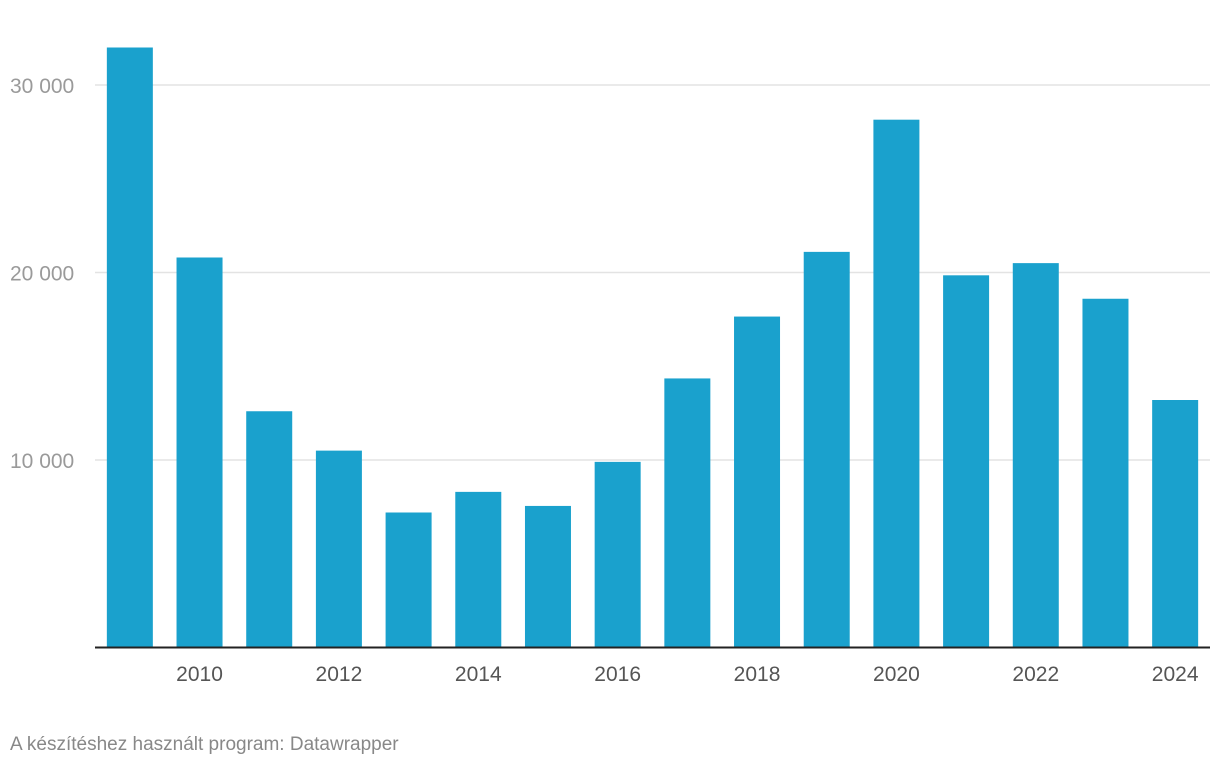  What do you see at coordinates (129, 347) in the screenshot?
I see `bar-2009` at bounding box center [129, 347].